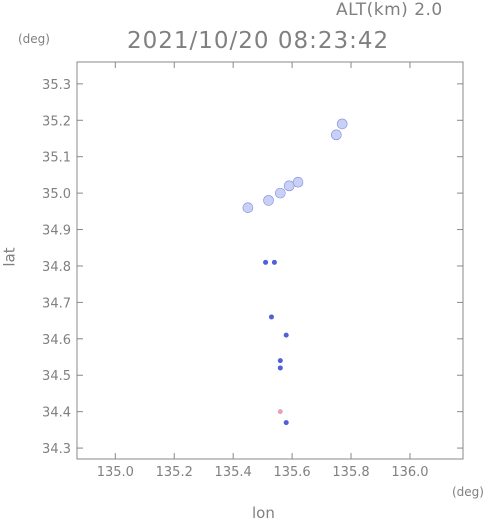 The image size is (491, 522). What do you see at coordinates (56, 158) in the screenshot?
I see `y-tick-label: 35.1` at bounding box center [56, 158].